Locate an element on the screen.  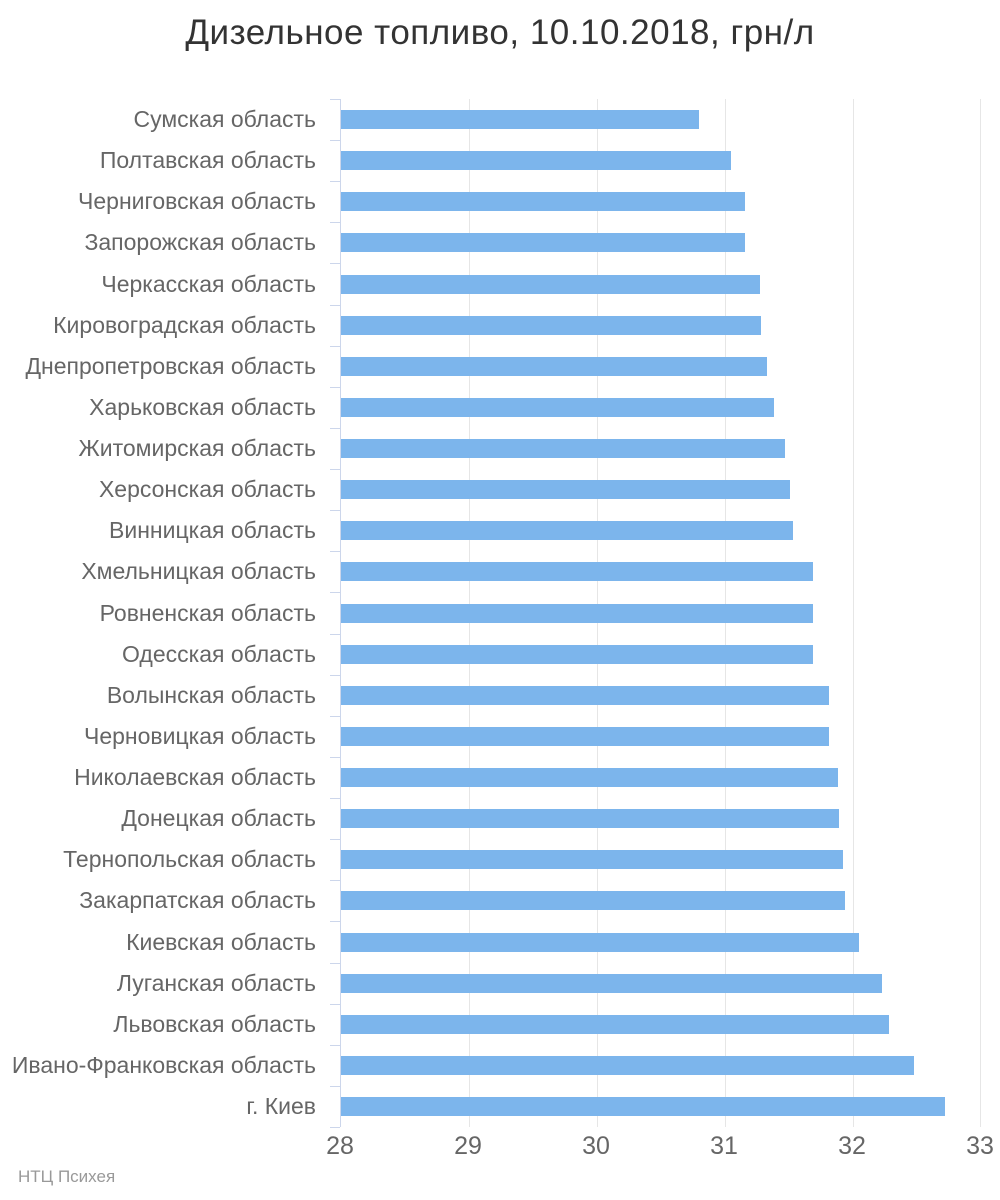
category-label: Хмельницкая область is located at coordinates (198, 571).